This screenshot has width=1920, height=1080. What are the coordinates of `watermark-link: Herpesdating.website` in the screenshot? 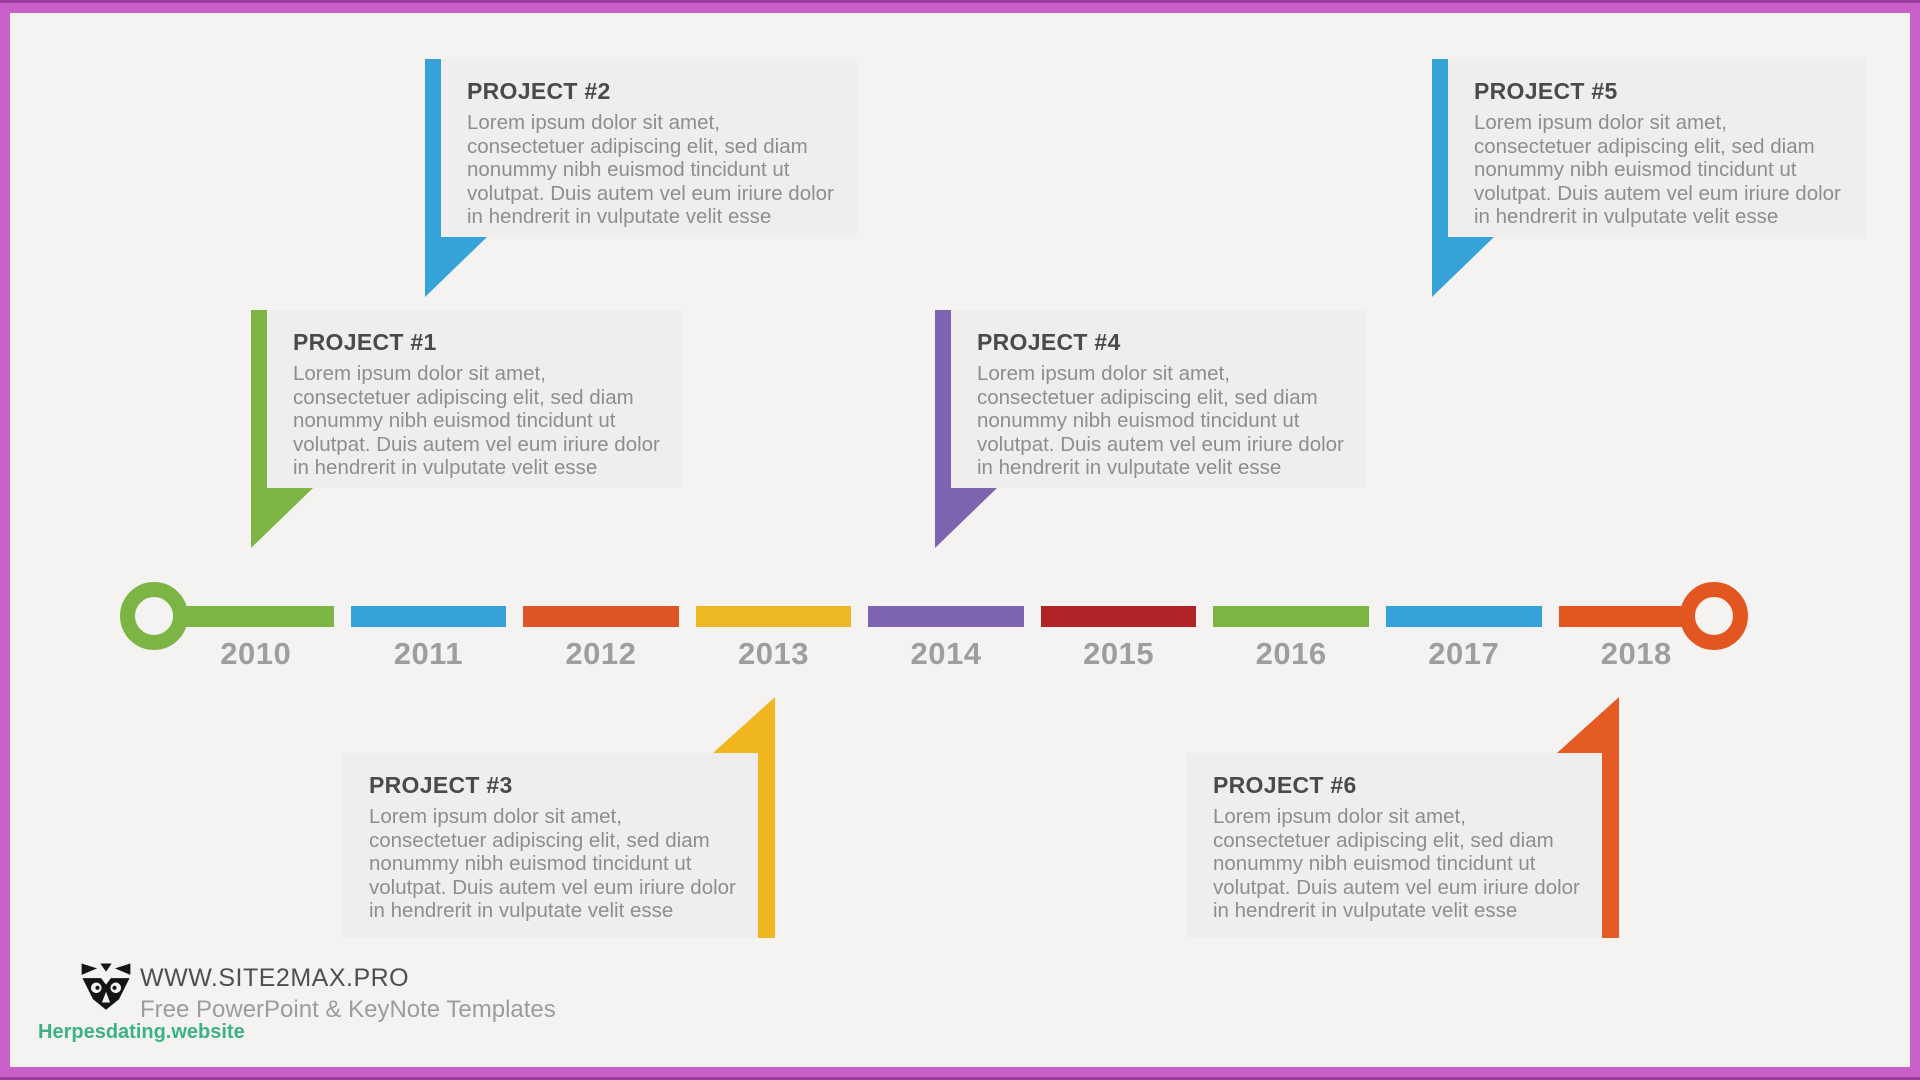 It's located at (141, 1032).